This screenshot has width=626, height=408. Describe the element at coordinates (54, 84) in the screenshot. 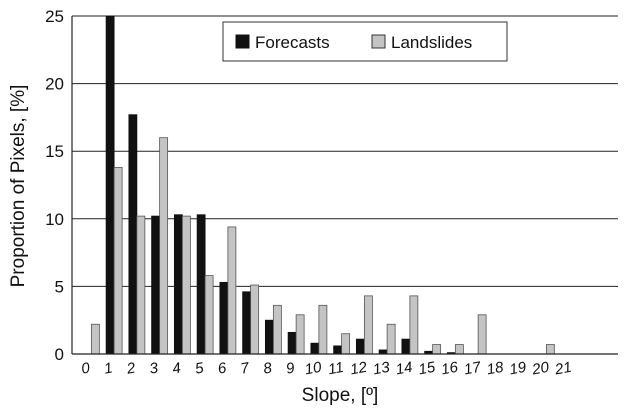

I see `y-tick-label: 20` at that location.